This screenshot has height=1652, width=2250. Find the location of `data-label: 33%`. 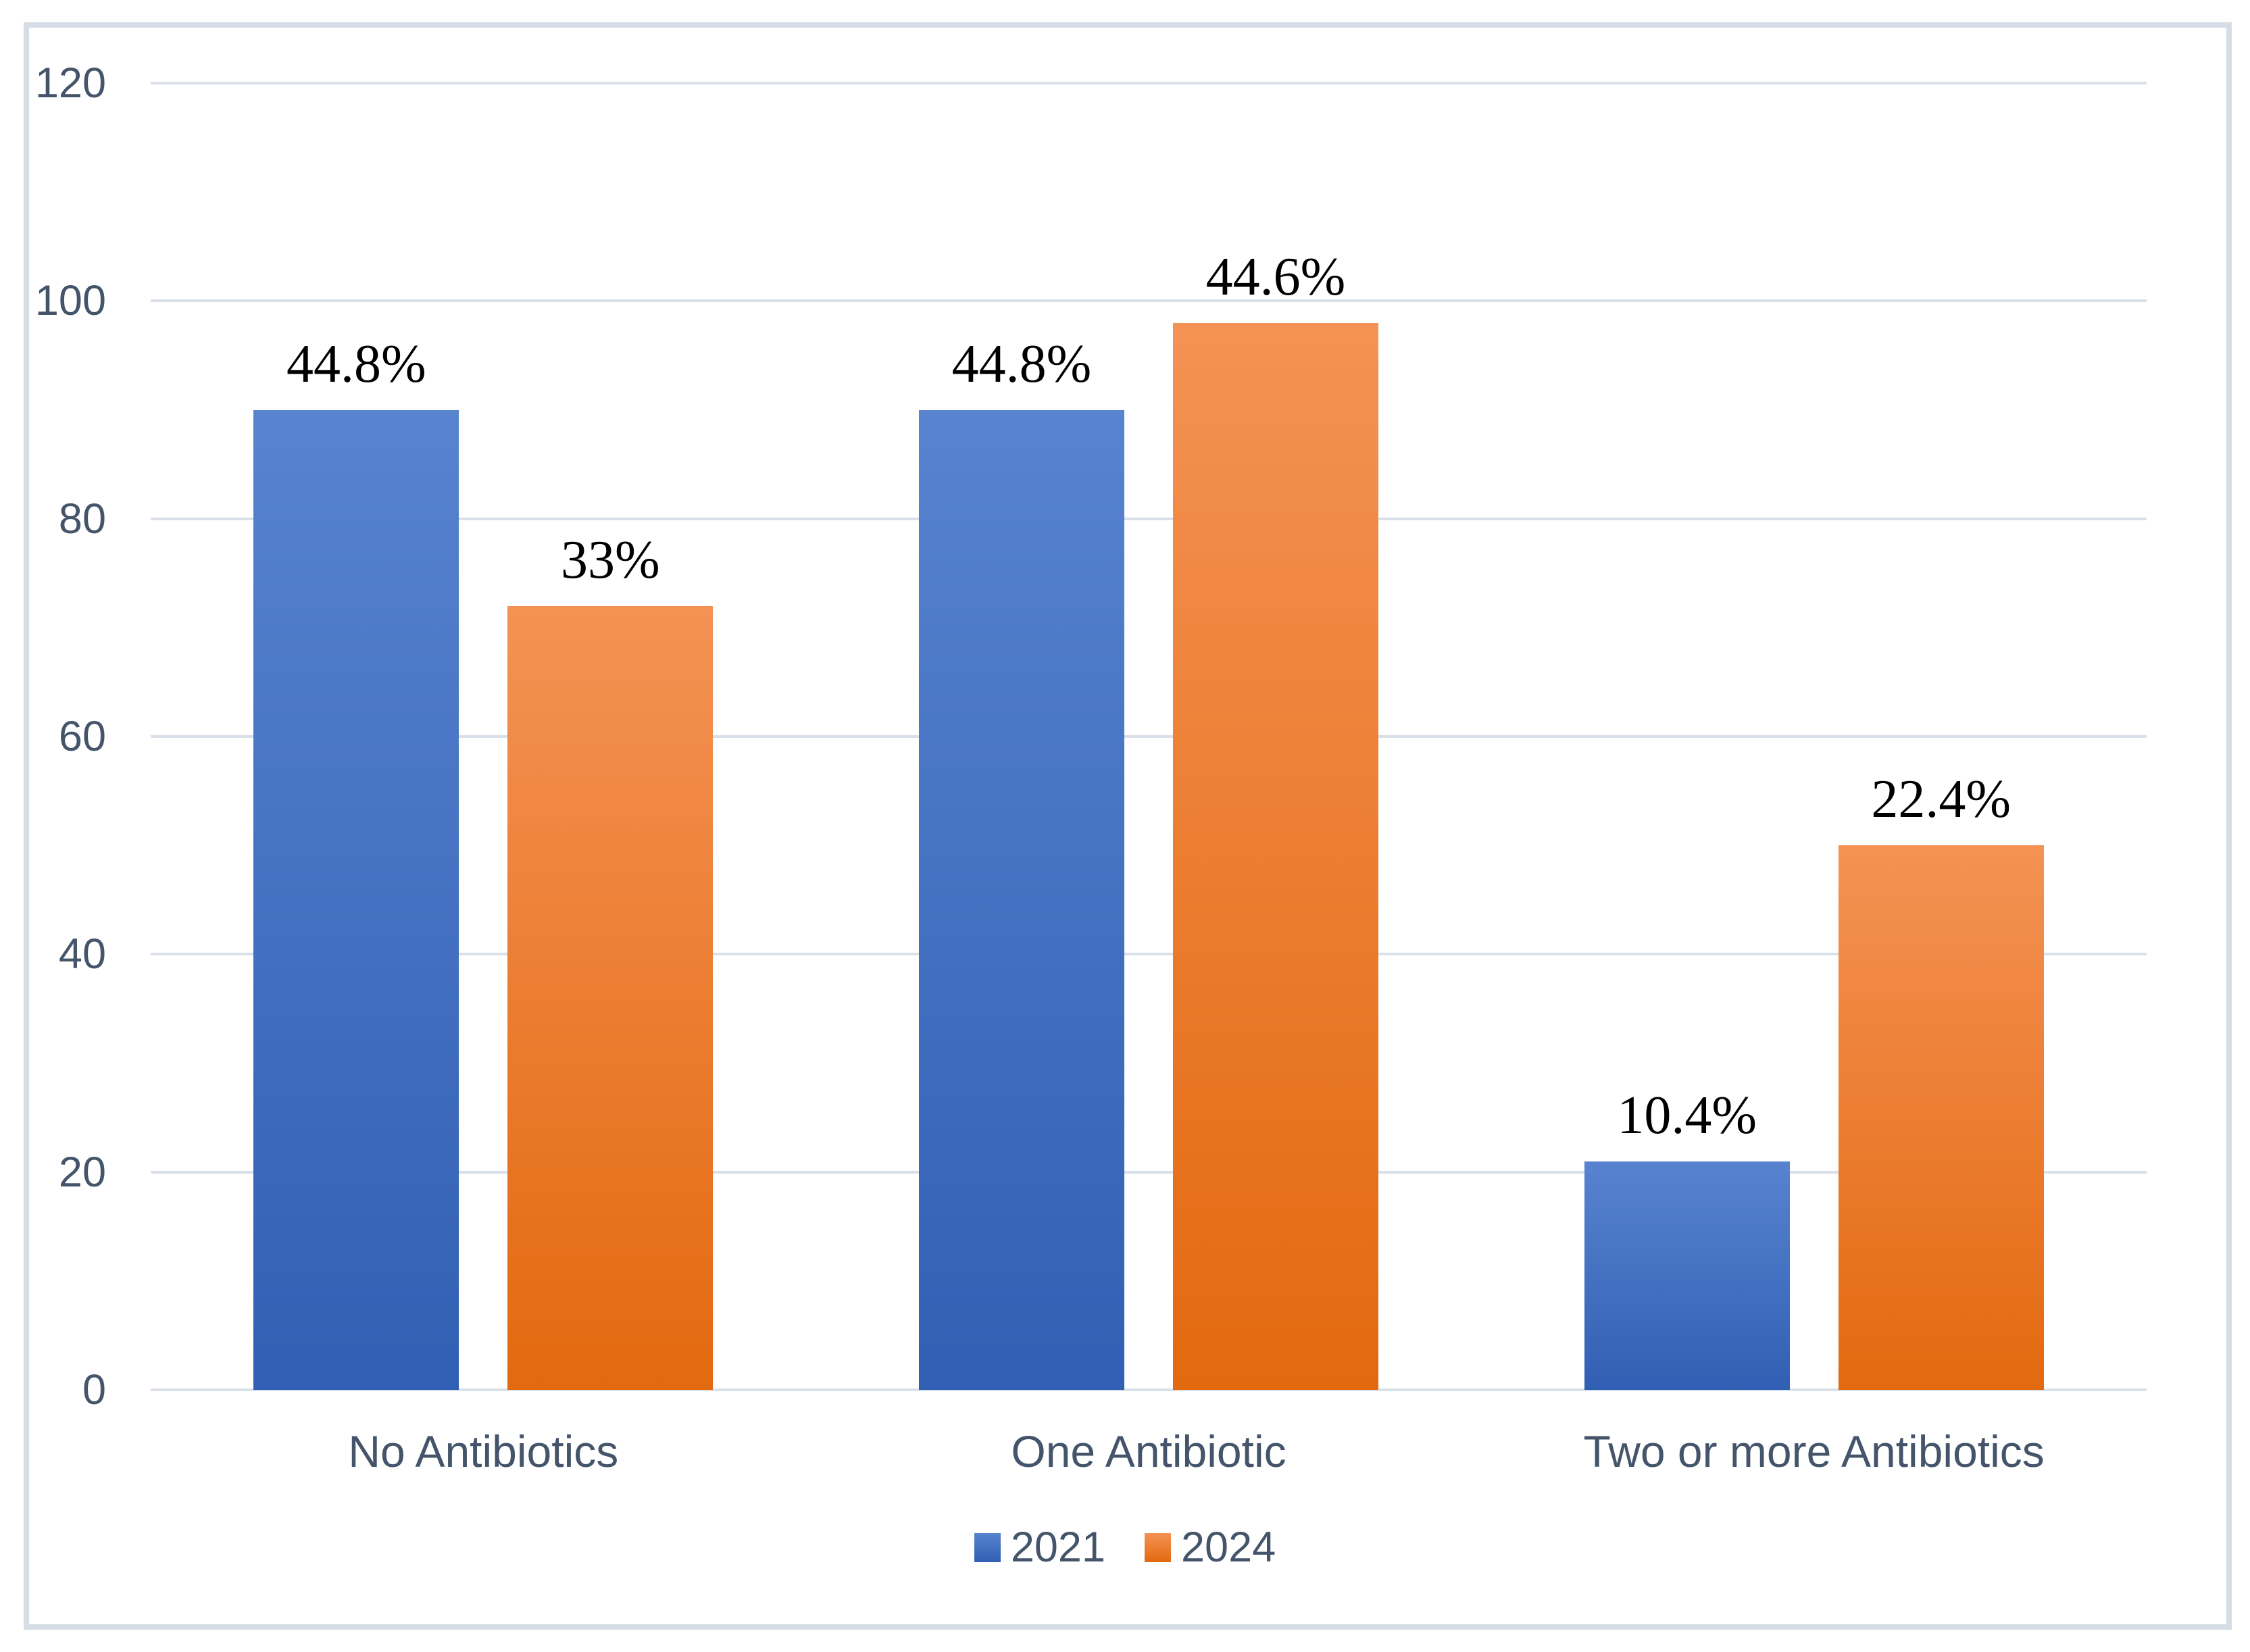

data-label: 33% is located at coordinates (610, 560).